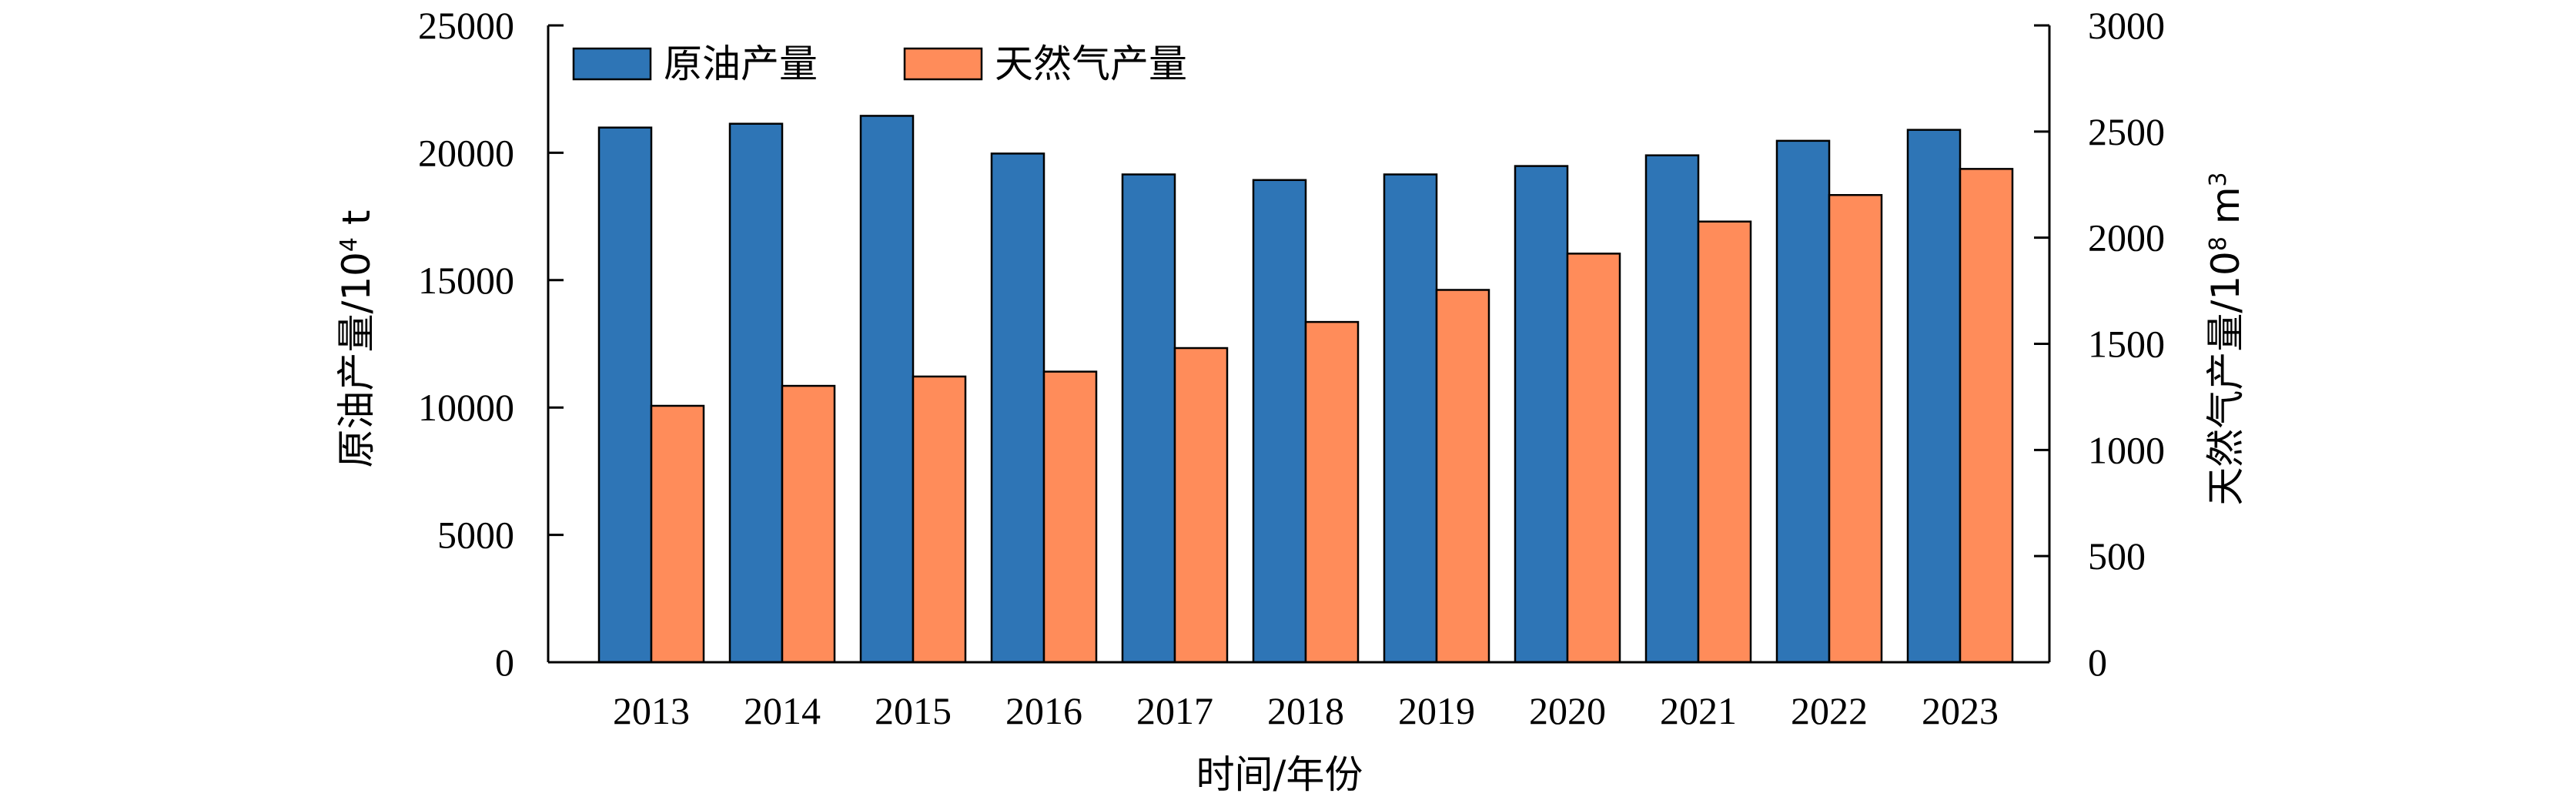 This screenshot has width=2576, height=807. Describe the element at coordinates (1332, 492) in the screenshot. I see `bar-natural-gas-2018` at that location.